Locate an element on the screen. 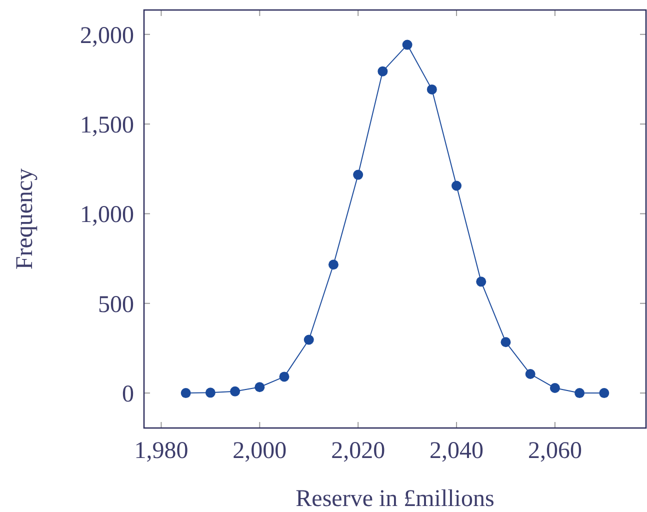  y-tick-label: 1,500 is located at coordinates (107, 125).